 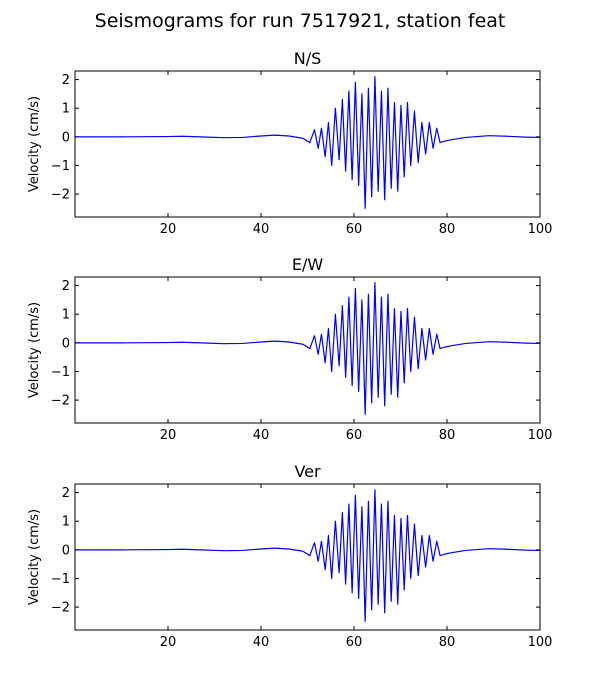 What do you see at coordinates (308, 264) in the screenshot?
I see `panel-title: E/W` at bounding box center [308, 264].